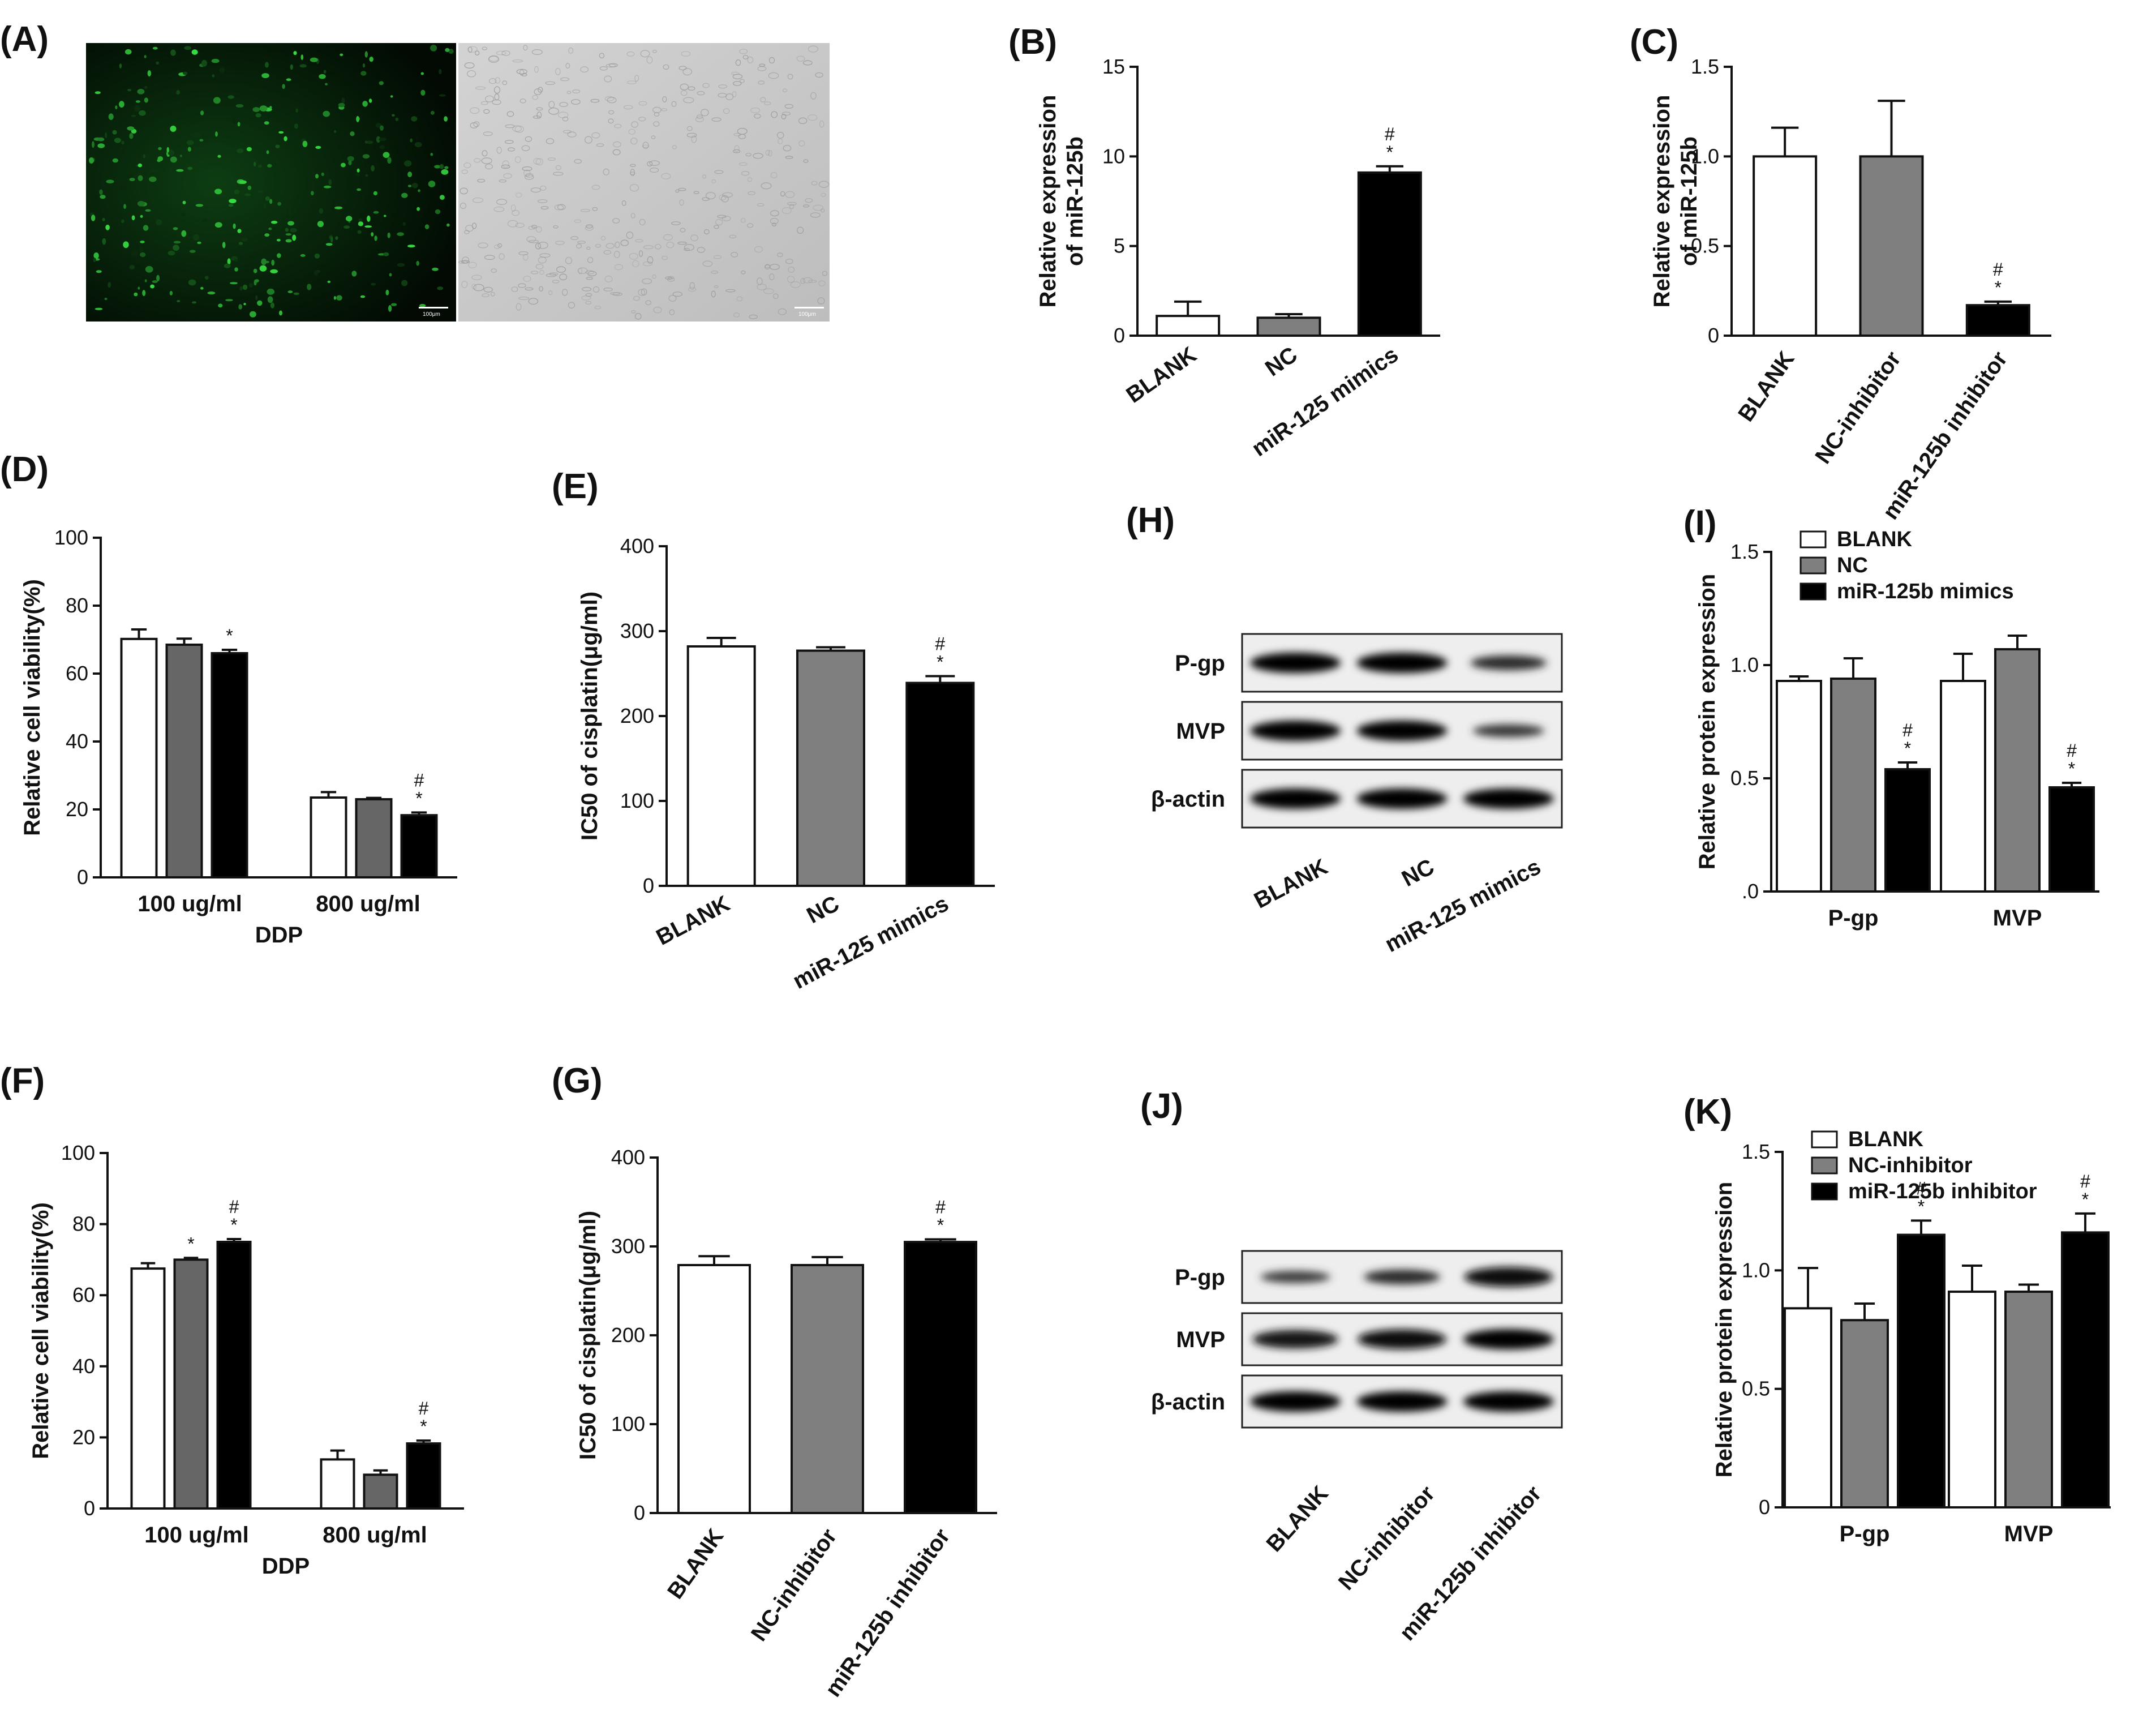 This screenshot has width=2156, height=1710. I want to click on y-tick-label: 0, so click(82, 877).